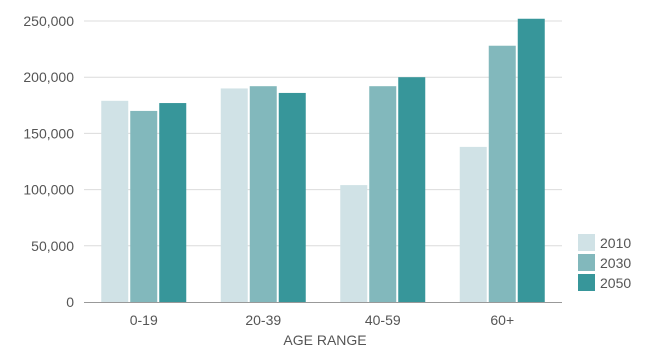  I want to click on x-tick-label: 40-59, so click(383, 320).